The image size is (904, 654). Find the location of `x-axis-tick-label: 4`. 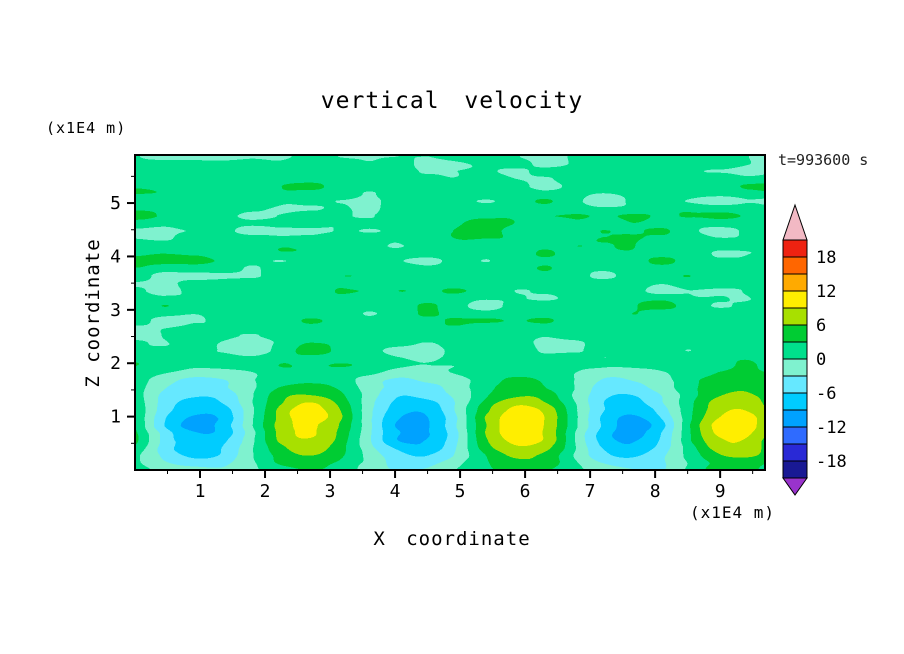

x-axis-tick-label: 4 is located at coordinates (395, 491).